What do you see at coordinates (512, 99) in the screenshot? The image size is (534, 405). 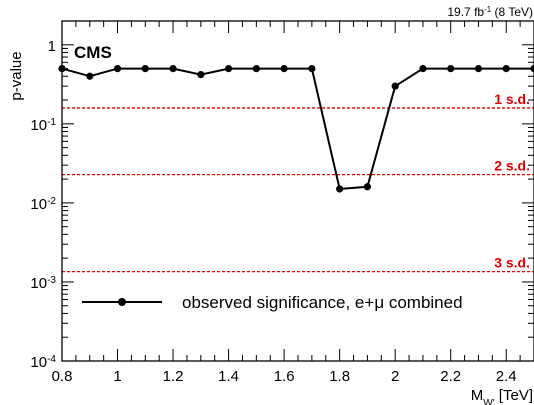 I see `reference-line-label: 1 s.d.` at bounding box center [512, 99].